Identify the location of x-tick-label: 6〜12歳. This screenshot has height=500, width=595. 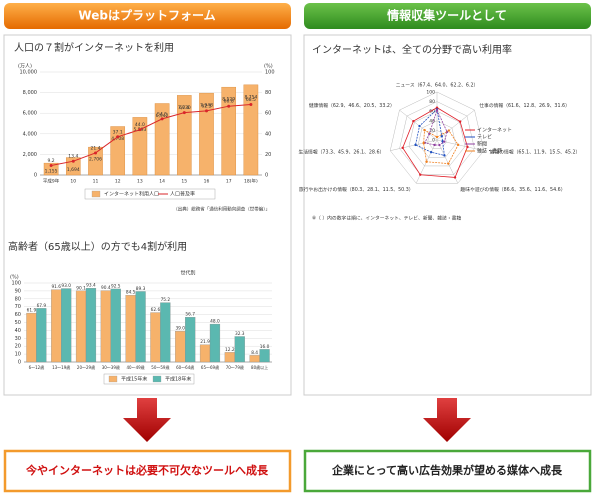
(37, 367).